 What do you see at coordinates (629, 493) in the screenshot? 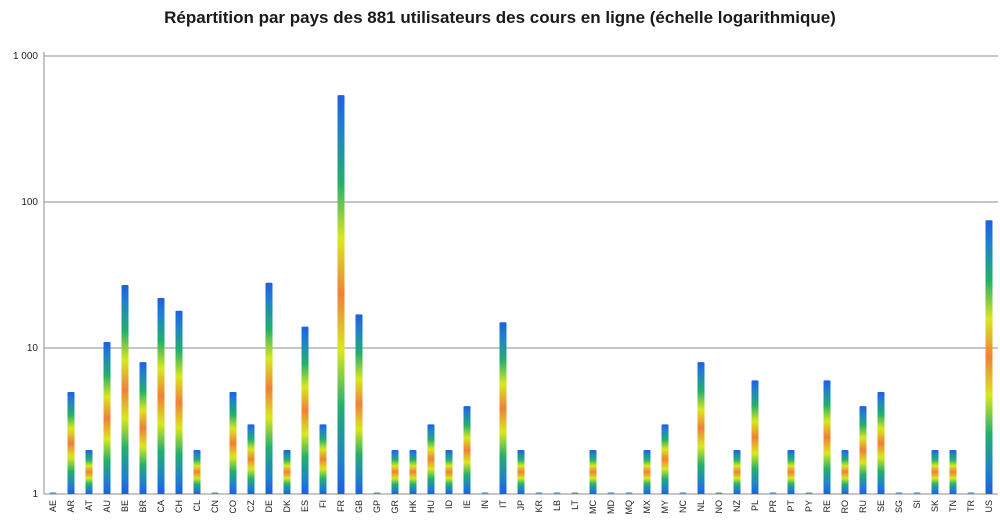
I see `bar-mq` at bounding box center [629, 493].